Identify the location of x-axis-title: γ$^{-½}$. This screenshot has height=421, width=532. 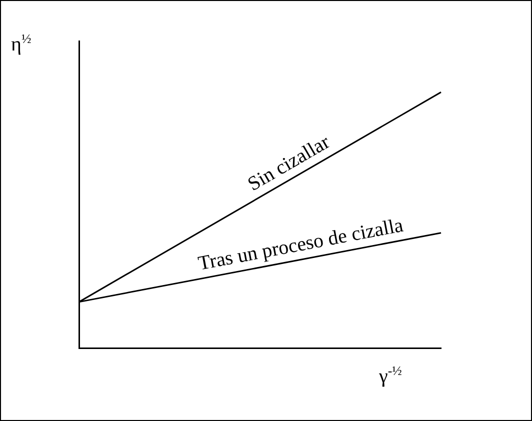
(390, 376).